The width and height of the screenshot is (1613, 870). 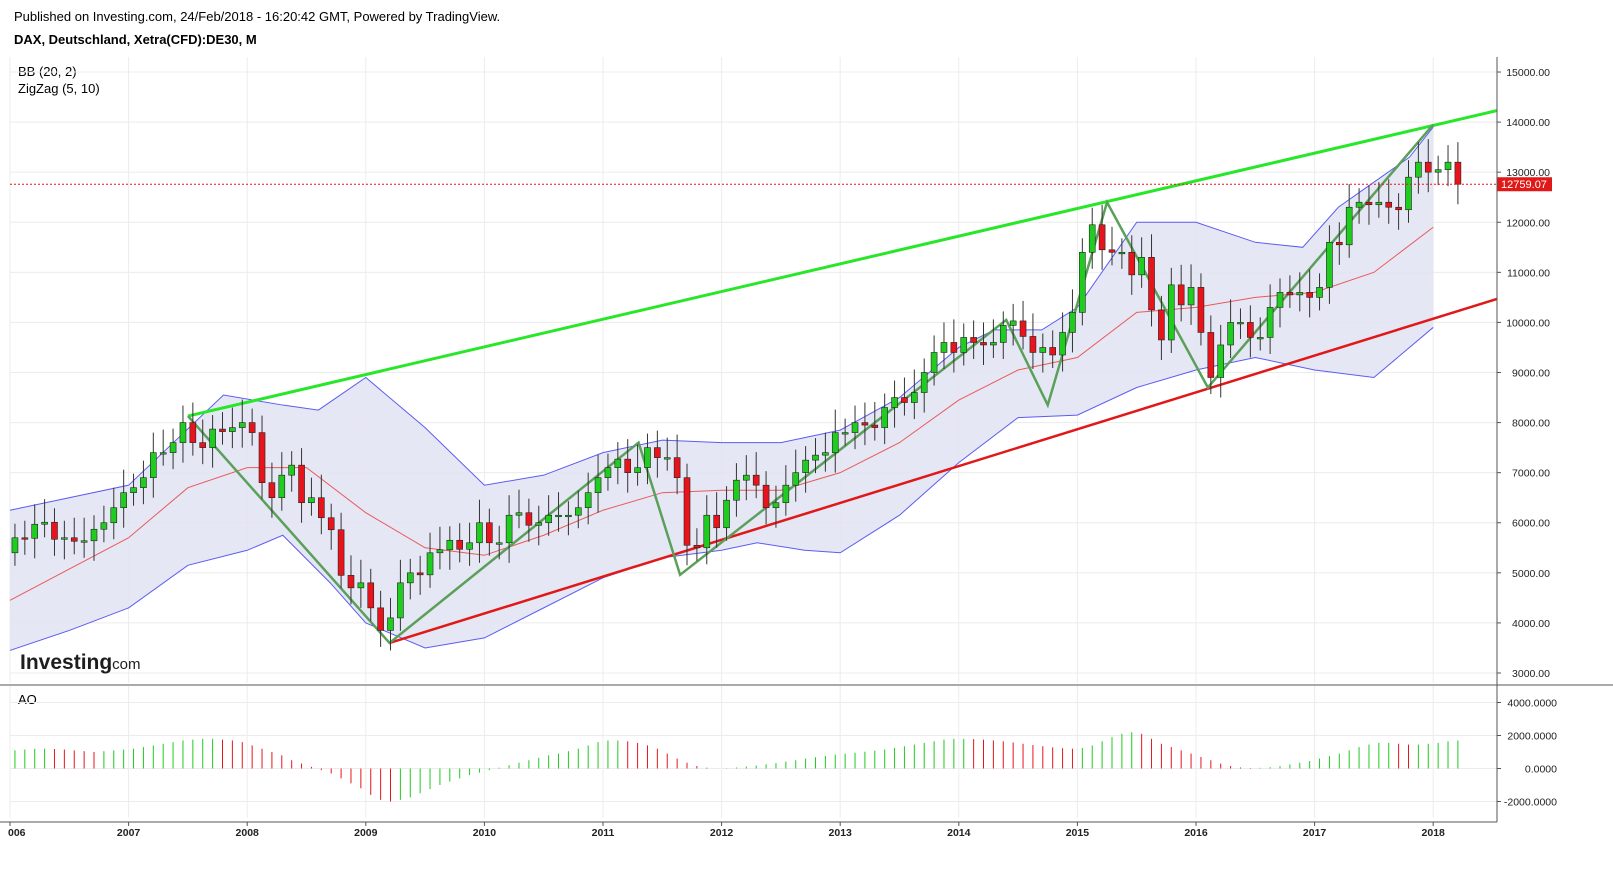 What do you see at coordinates (59, 88) in the screenshot?
I see `zigzag-indicator-label: ZigZag (5, 10)` at bounding box center [59, 88].